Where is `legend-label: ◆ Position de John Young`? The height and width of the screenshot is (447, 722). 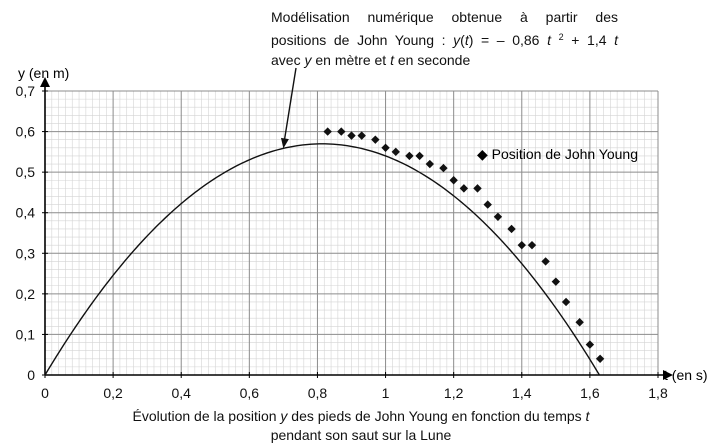 legend-label: ◆ Position de John Young is located at coordinates (557, 154).